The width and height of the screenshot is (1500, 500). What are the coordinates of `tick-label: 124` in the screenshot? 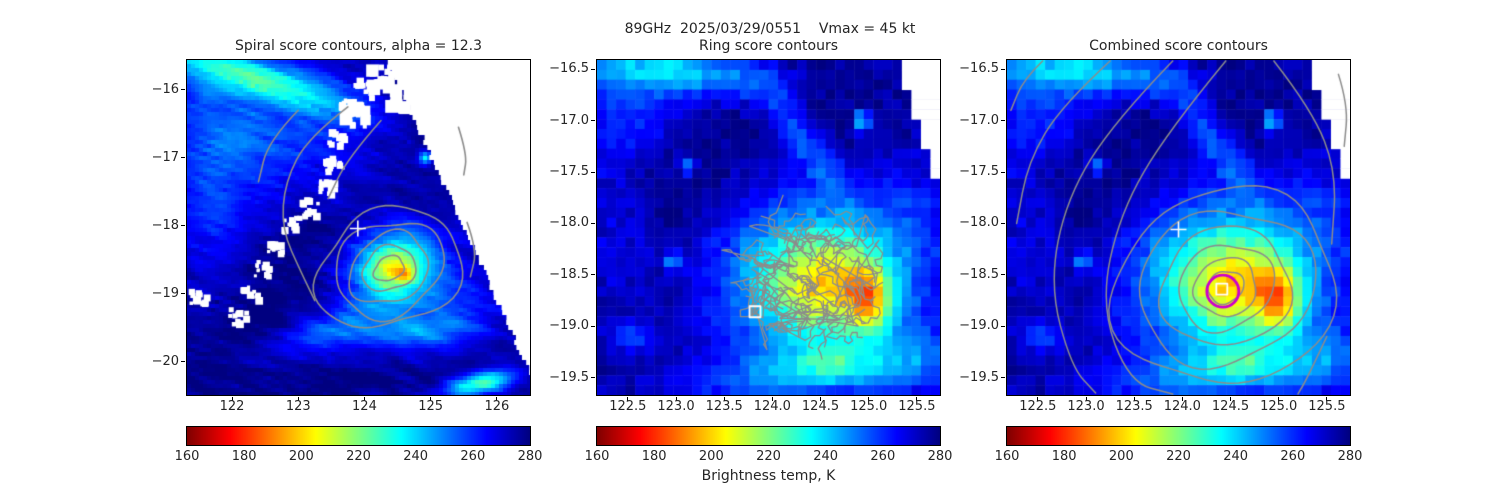 It's located at (364, 406).